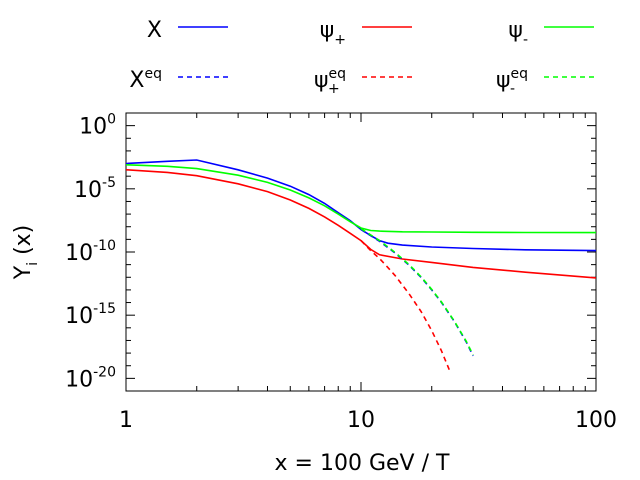 The width and height of the screenshot is (640, 480). I want to click on legend-label: X, so click(154, 30).